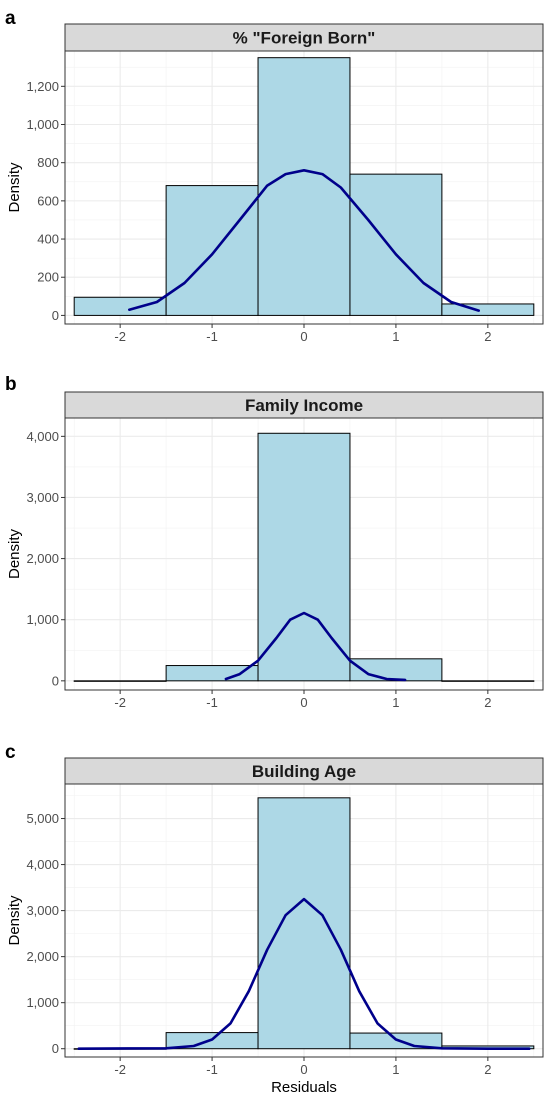 Image resolution: width=550 pixels, height=1100 pixels. I want to click on y-axis: 0 1,000 2,000 3,000 4,000, so click(45, 558).